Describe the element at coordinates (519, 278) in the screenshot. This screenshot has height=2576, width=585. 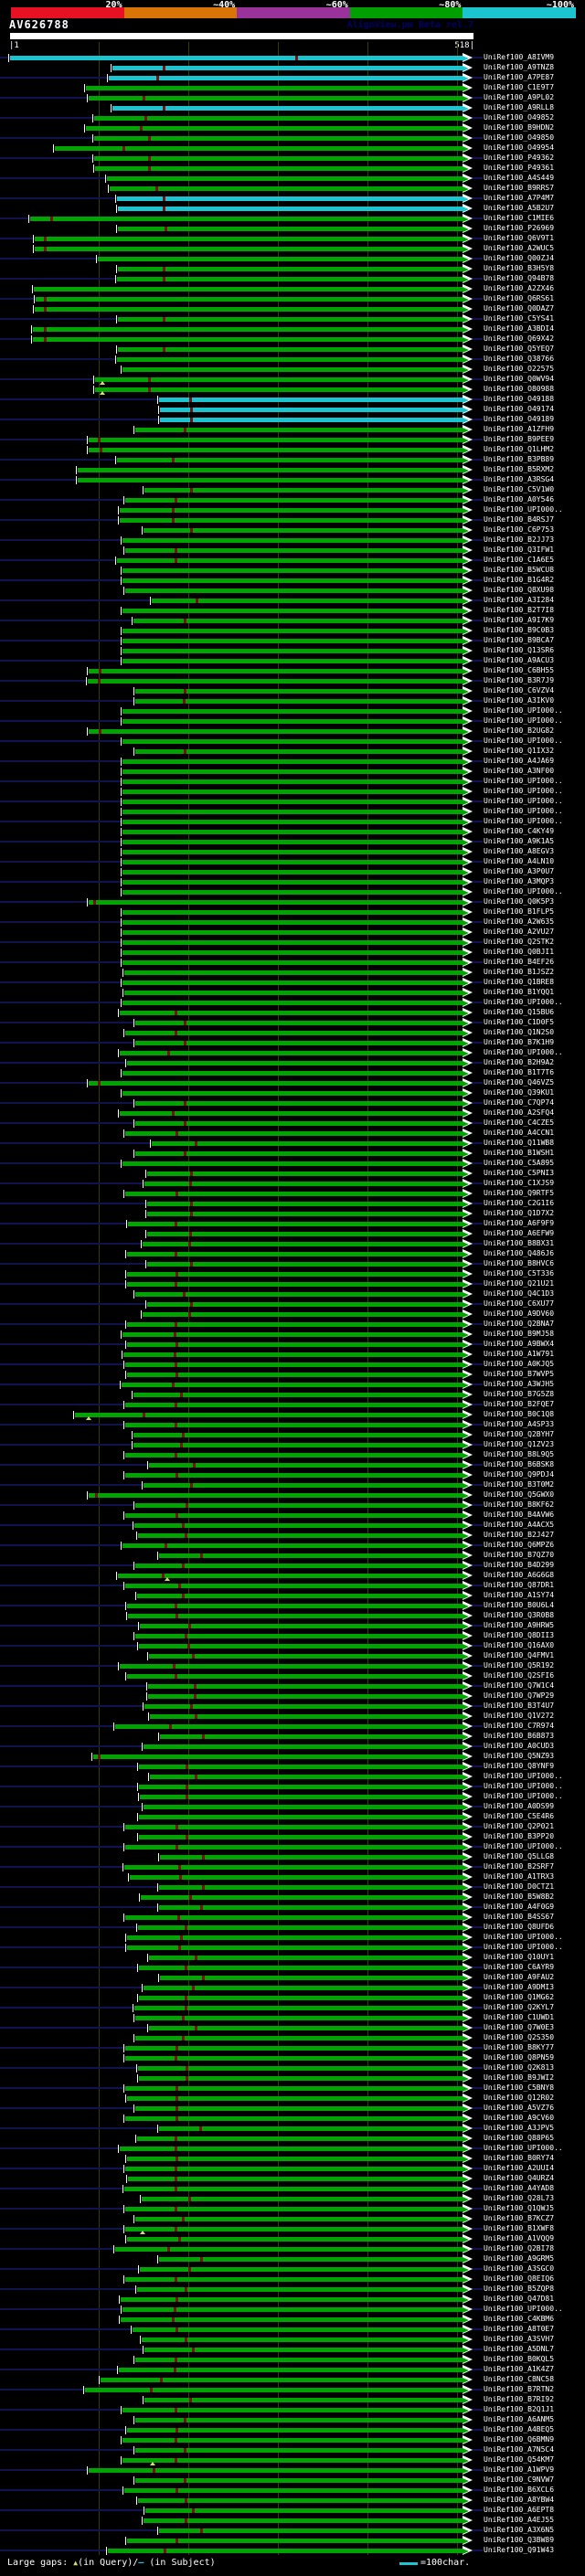
I see `hit-label: UniRef100_Q94B78` at that location.